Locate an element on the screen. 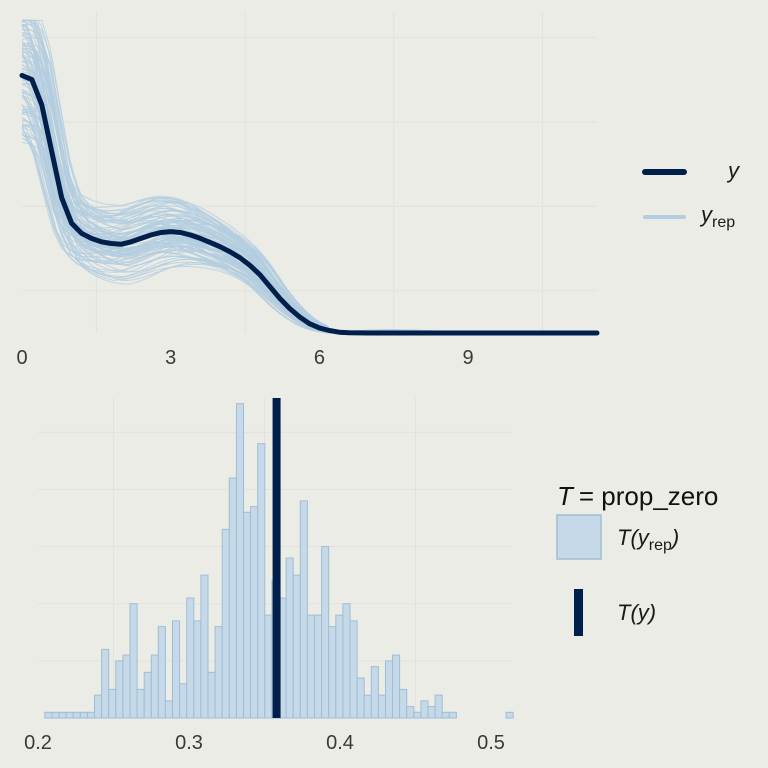 The width and height of the screenshot is (768, 768). legend-yrep-base: y is located at coordinates (706, 214).